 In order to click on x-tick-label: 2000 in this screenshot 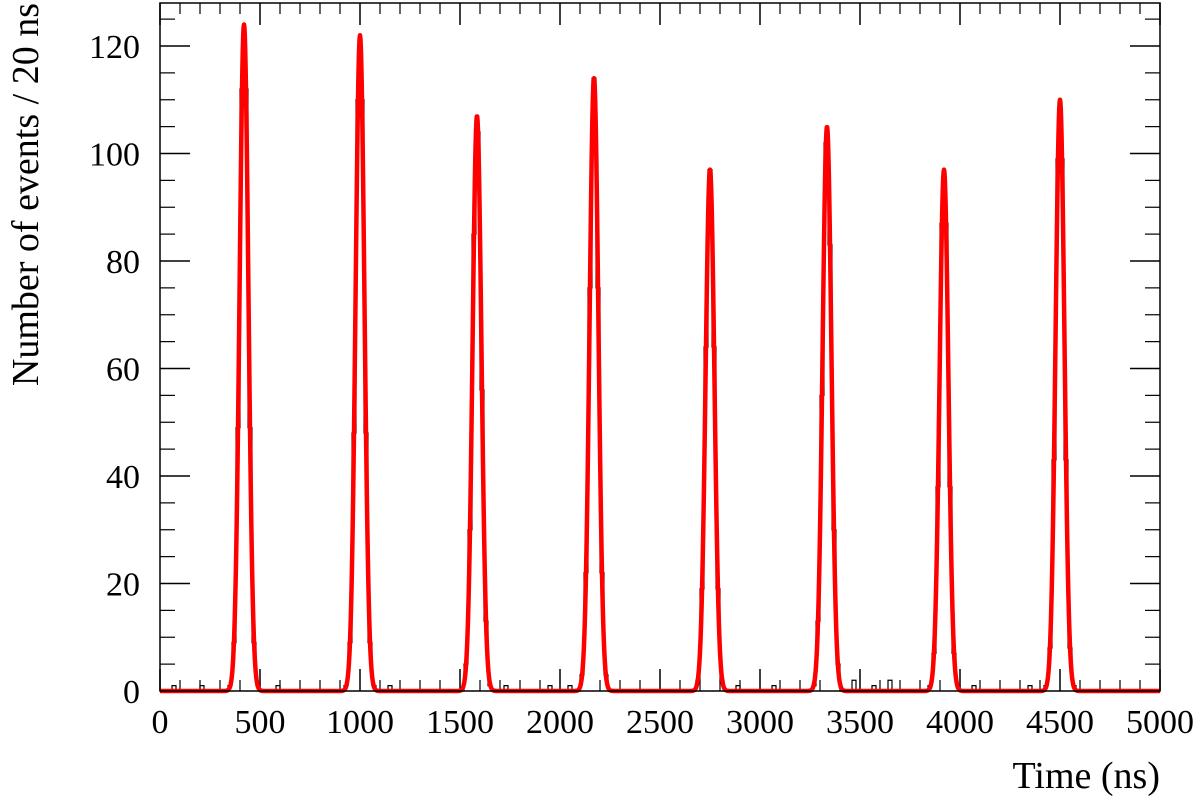, I will do `click(560, 722)`.